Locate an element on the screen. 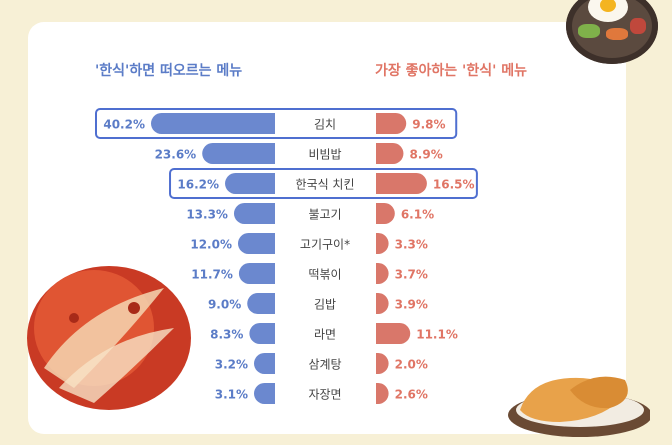 Image resolution: width=672 pixels, height=445 pixels. category-label: 불고기 is located at coordinates (324, 215).